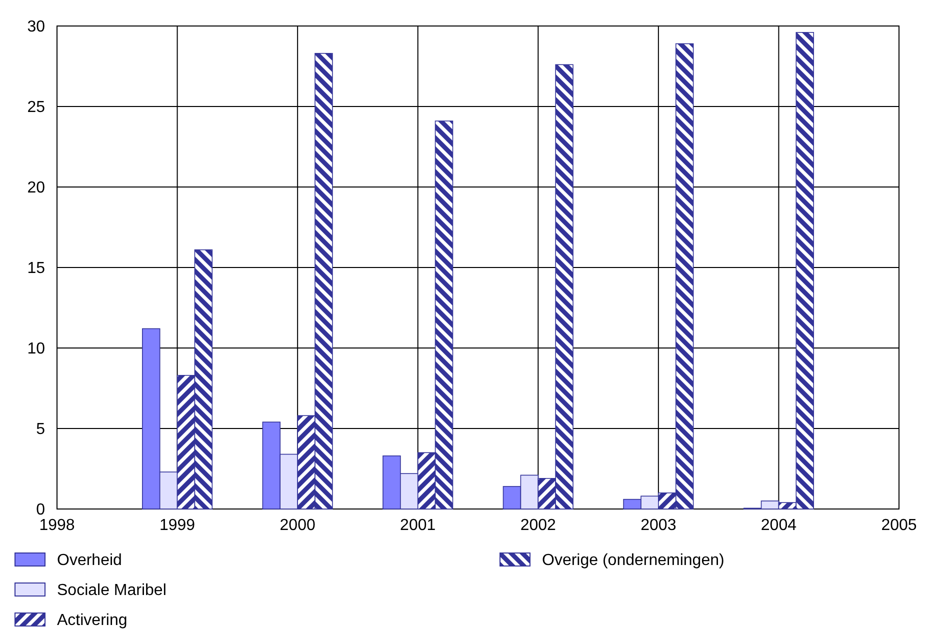 The width and height of the screenshot is (939, 632). I want to click on x-tick-label: 2005, so click(899, 525).